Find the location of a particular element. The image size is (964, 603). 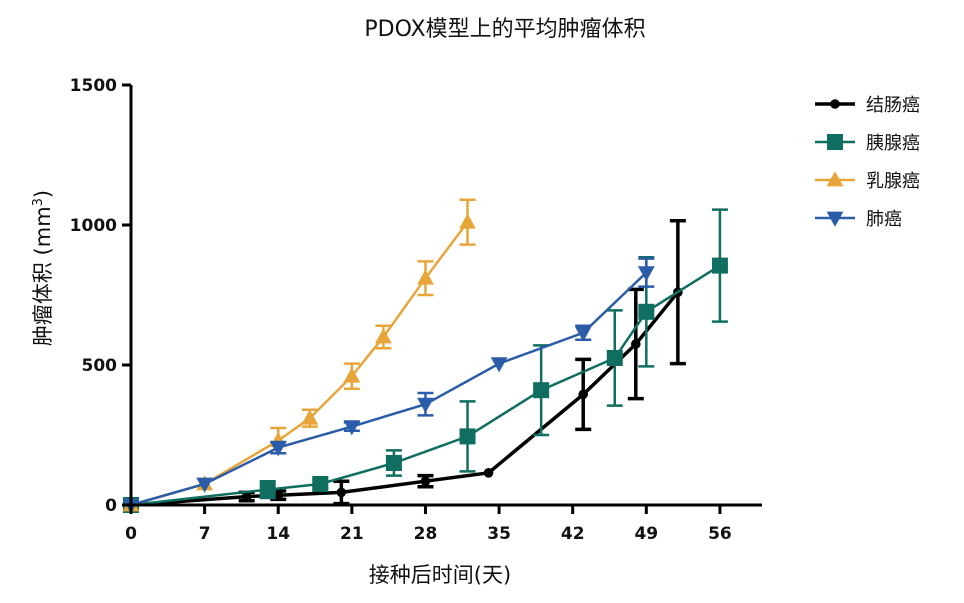

legend-label: 乳腺癌 is located at coordinates (893, 181).